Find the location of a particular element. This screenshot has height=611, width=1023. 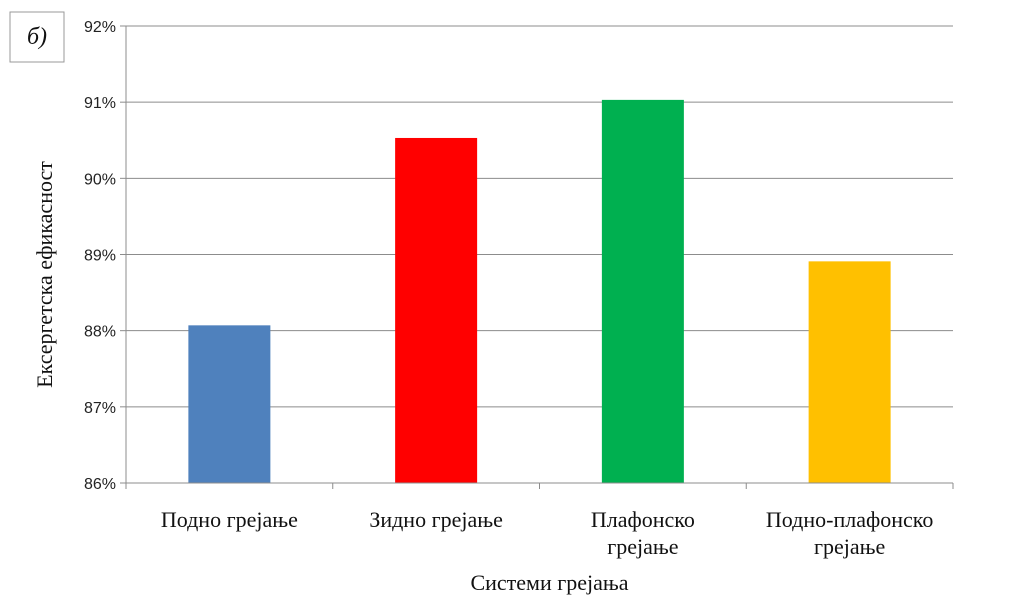

x-tick-label: Плафонско грејање is located at coordinates (643, 533).